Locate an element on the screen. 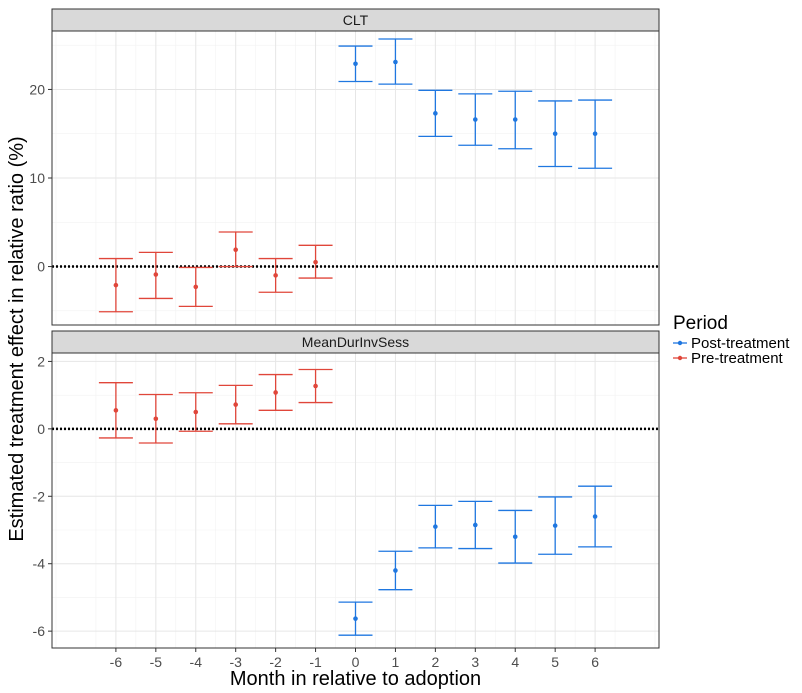  x-axis: -6 -5 -4 -3 -2 -1 0 1 2 3 4 5 6 is located at coordinates (354, 659).